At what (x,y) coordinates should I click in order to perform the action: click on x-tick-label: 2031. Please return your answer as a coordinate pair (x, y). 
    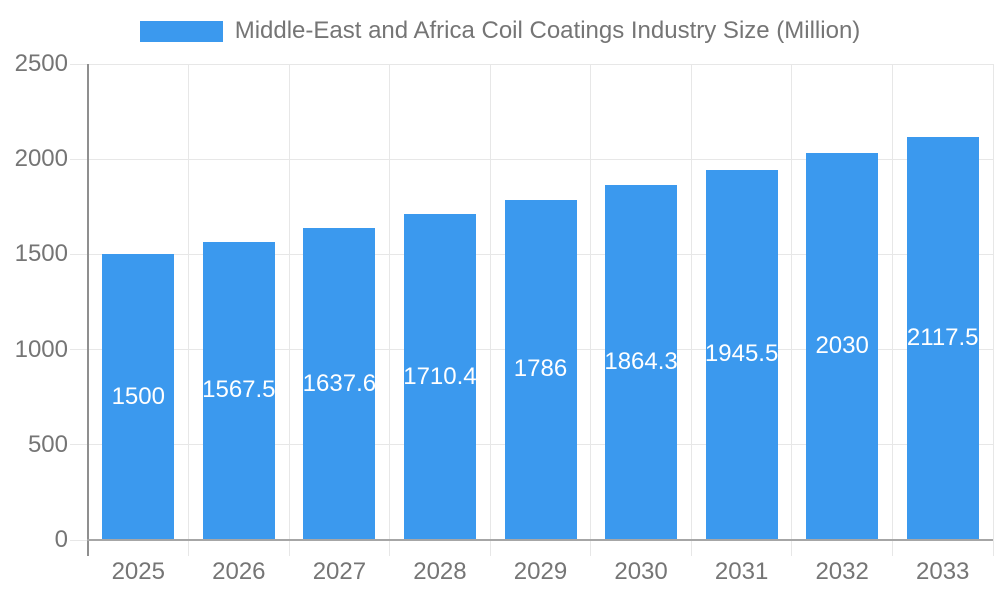
    Looking at the image, I should click on (741, 571).